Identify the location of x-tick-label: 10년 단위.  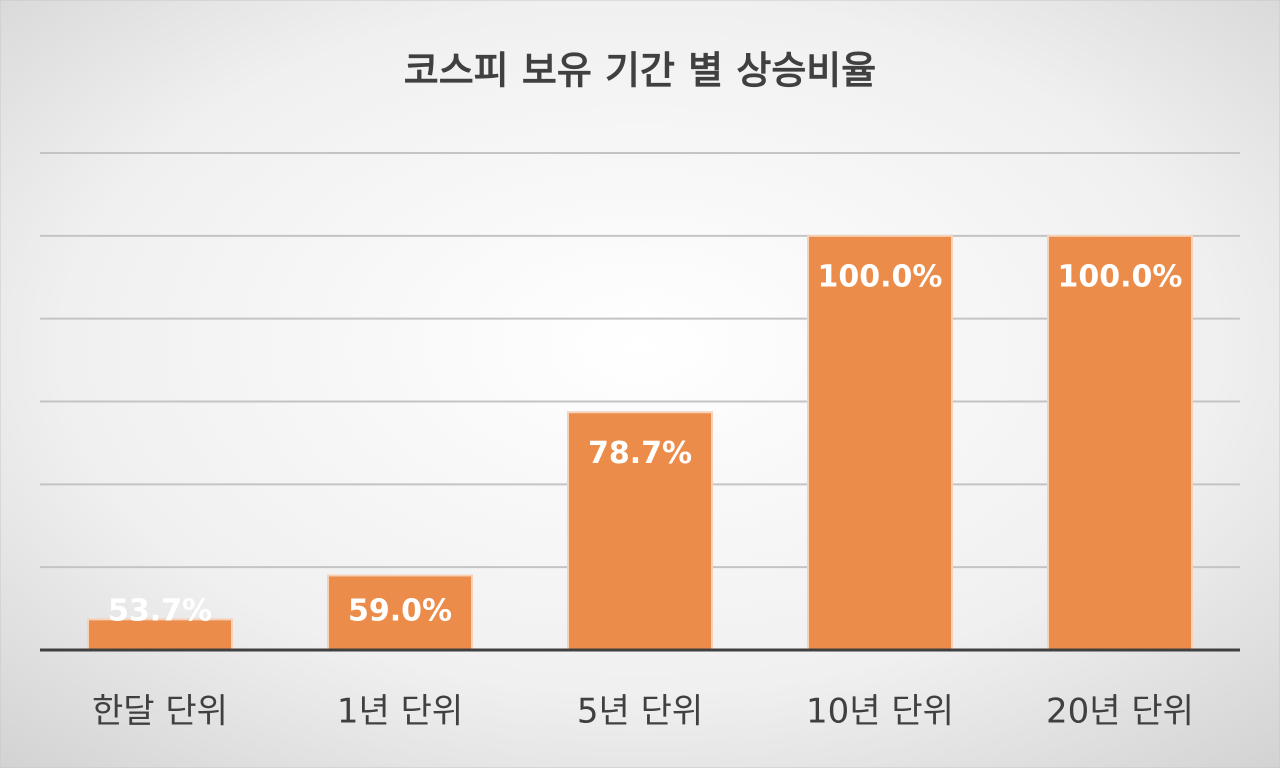
(880, 712).